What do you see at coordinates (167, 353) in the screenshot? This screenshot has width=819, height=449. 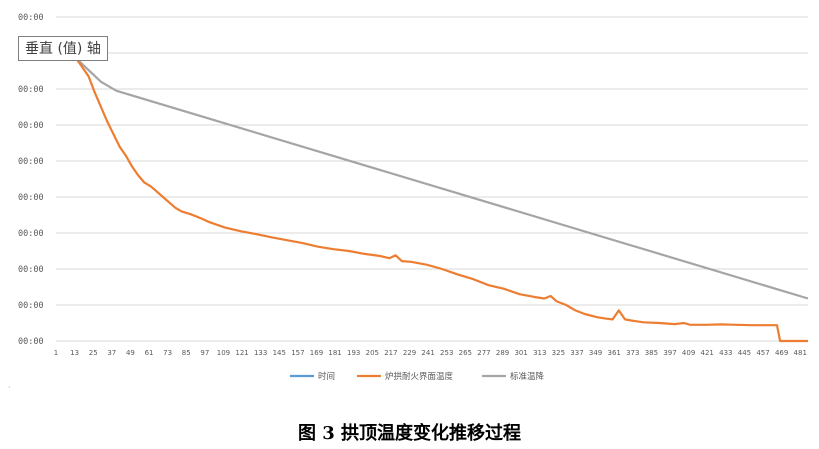 I see `x-tick-label: 73` at bounding box center [167, 353].